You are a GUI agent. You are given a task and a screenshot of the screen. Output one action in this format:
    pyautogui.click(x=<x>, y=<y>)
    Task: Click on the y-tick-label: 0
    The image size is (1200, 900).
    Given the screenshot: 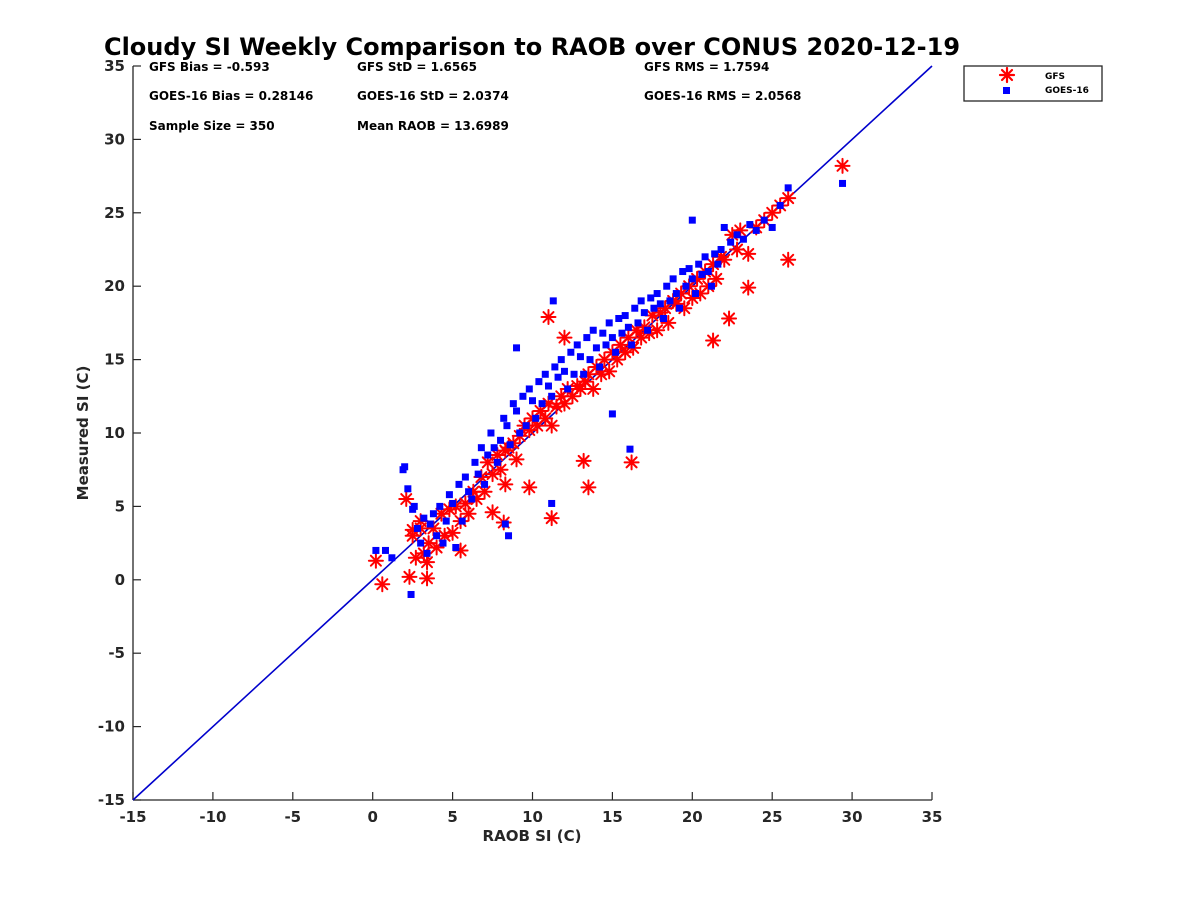 What is the action you would take?
    pyautogui.click(x=120, y=580)
    